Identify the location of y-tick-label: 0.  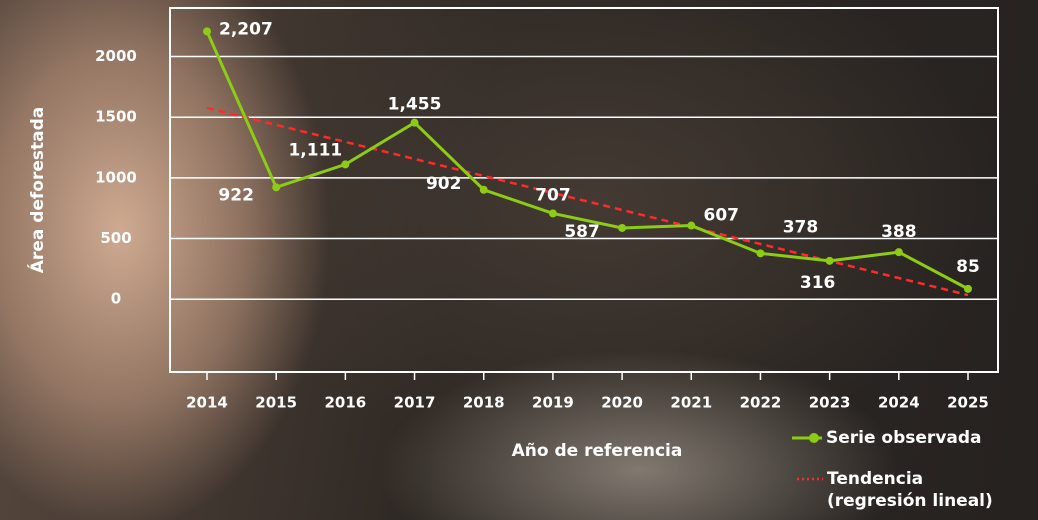
(116, 299).